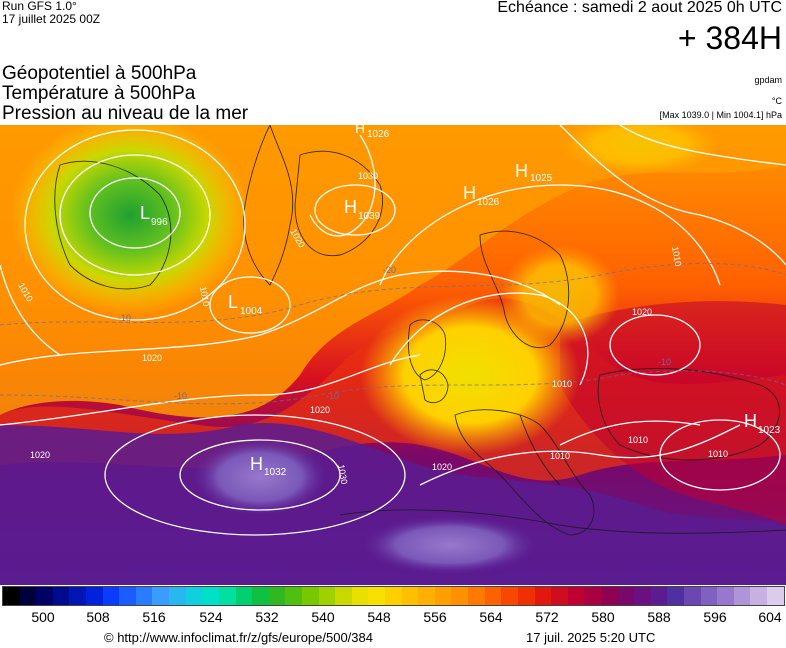 Image resolution: width=786 pixels, height=648 pixels. I want to click on run-date: 17 juillet 2025 00Z, so click(51, 19).